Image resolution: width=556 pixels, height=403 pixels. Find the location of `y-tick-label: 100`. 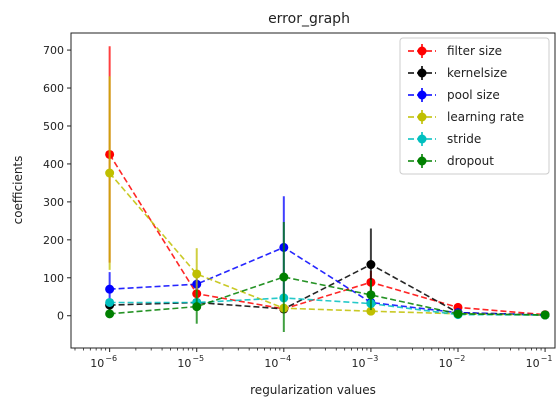

y-tick-label: 100 is located at coordinates (53, 278).